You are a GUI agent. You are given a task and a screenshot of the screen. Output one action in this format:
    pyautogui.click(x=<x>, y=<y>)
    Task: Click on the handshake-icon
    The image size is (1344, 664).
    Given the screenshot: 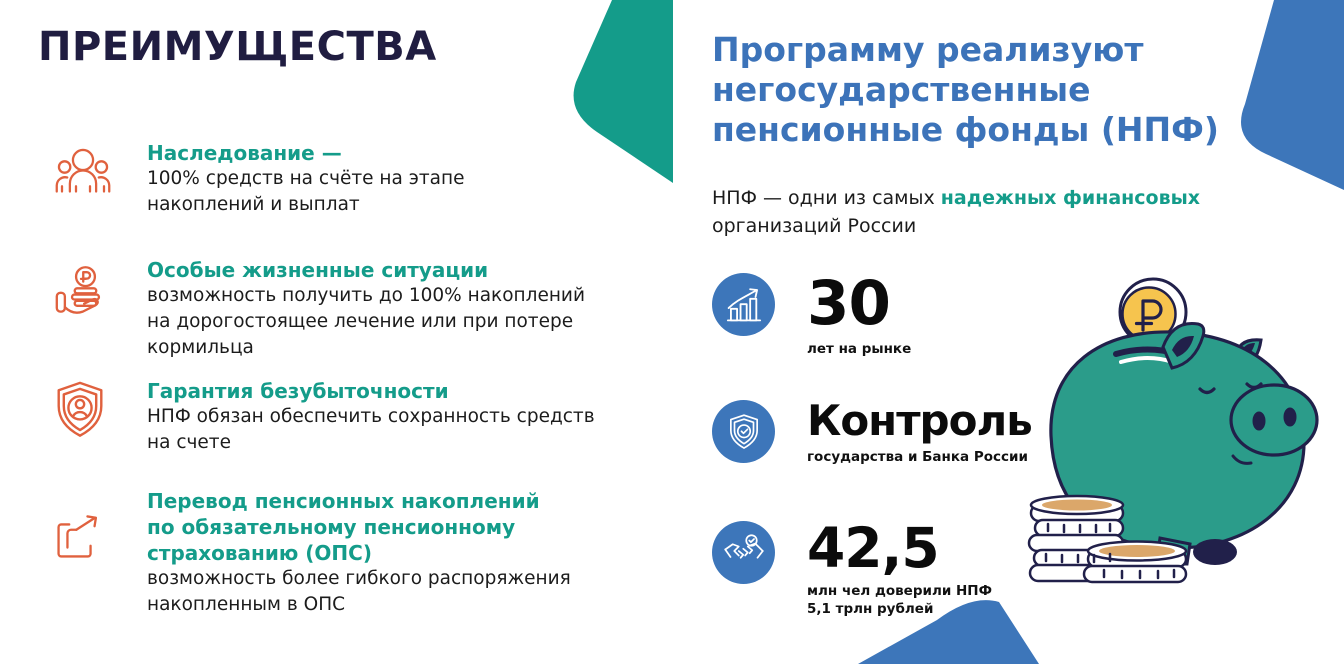 What is the action you would take?
    pyautogui.click(x=743, y=552)
    